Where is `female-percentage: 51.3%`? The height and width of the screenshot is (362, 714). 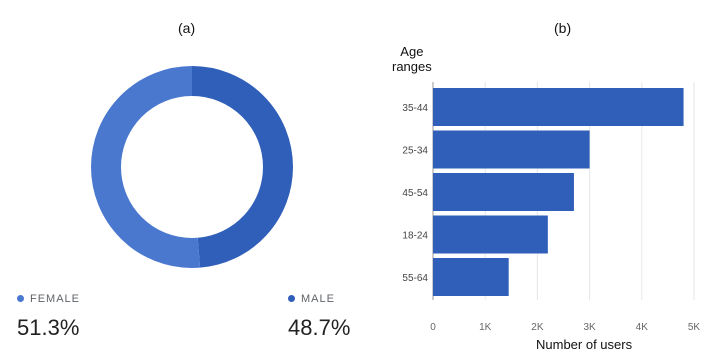 female-percentage: 51.3% is located at coordinates (48, 327).